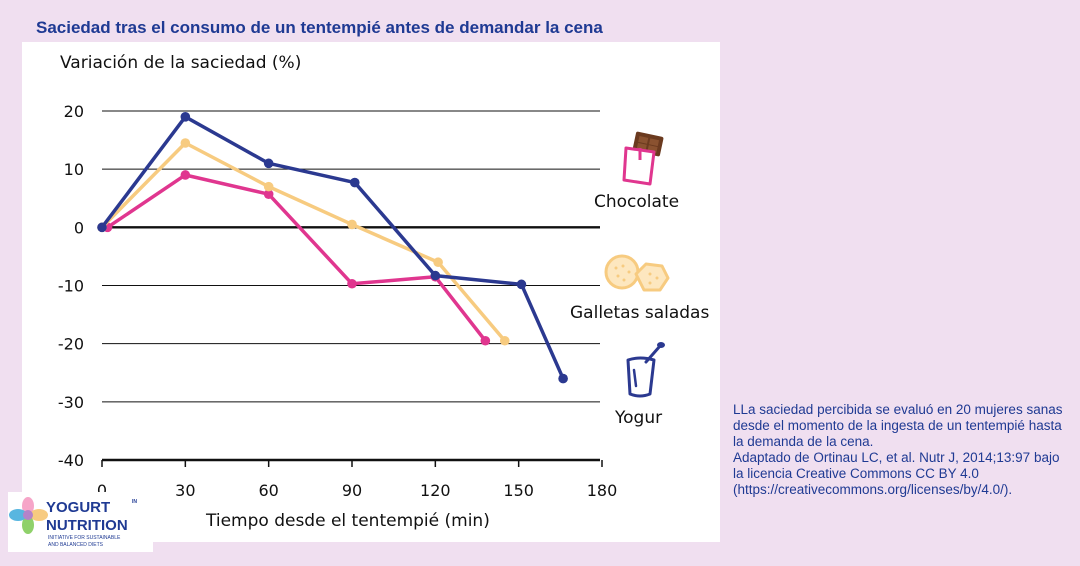  Describe the element at coordinates (185, 490) in the screenshot. I see `x-tick-label: 30` at that location.